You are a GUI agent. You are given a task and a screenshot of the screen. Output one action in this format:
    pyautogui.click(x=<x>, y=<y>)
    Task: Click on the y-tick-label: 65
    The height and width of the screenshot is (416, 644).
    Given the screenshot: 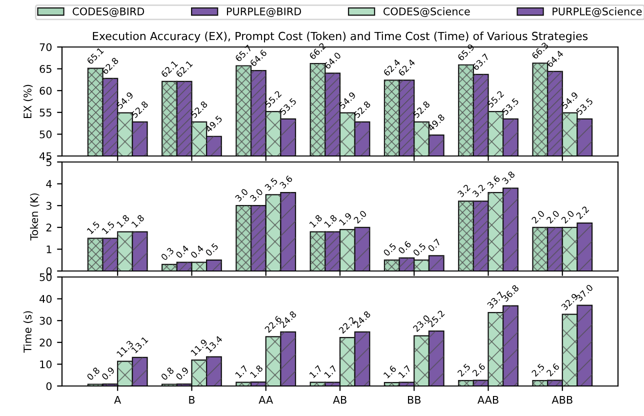 What is the action you would take?
    pyautogui.click(x=46, y=69)
    